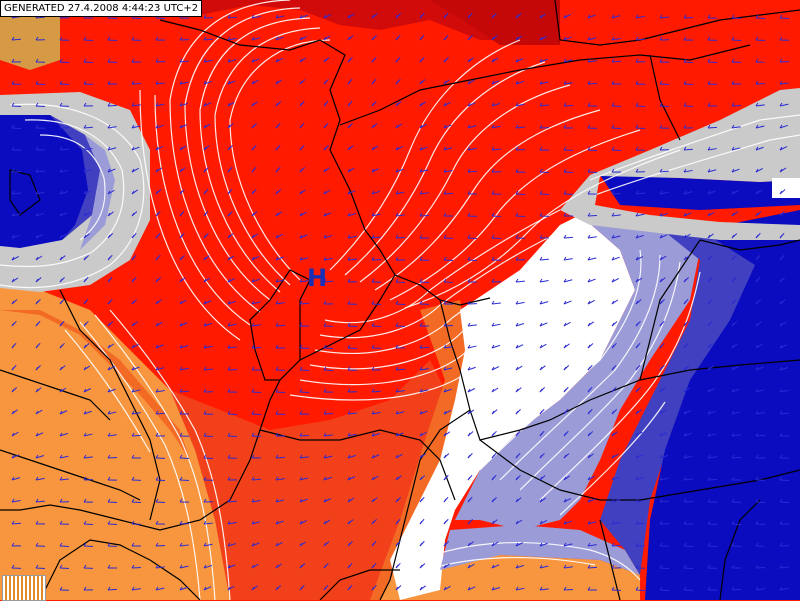  What do you see at coordinates (24, 588) in the screenshot?
I see `legend-icon` at bounding box center [24, 588].